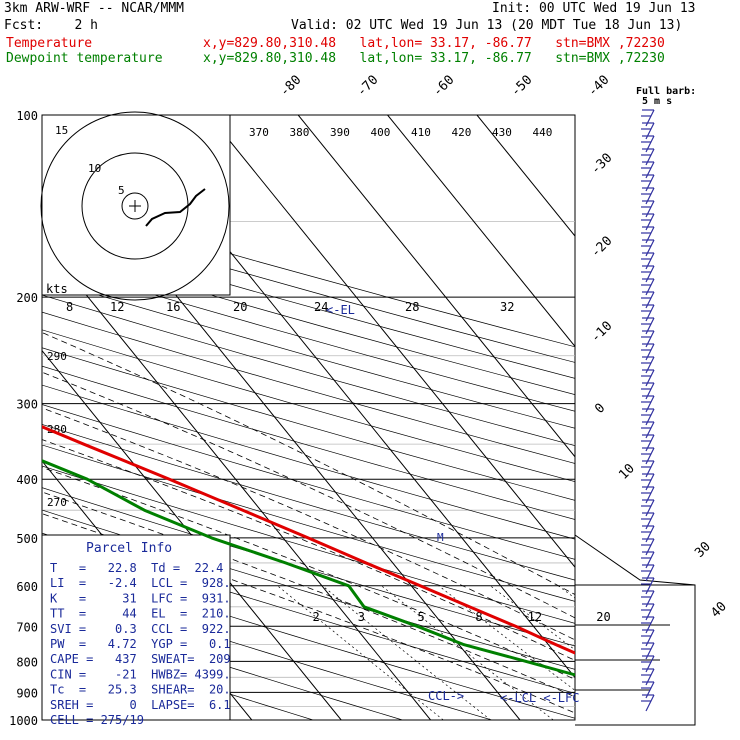 The image size is (740, 740). I want to click on lower-right-extension, so click(635, 630).